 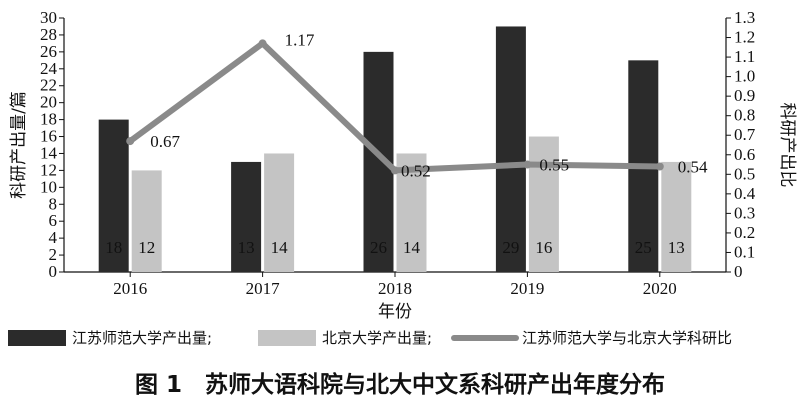 I want to click on y-tick-label: 16, so click(x=48, y=136).